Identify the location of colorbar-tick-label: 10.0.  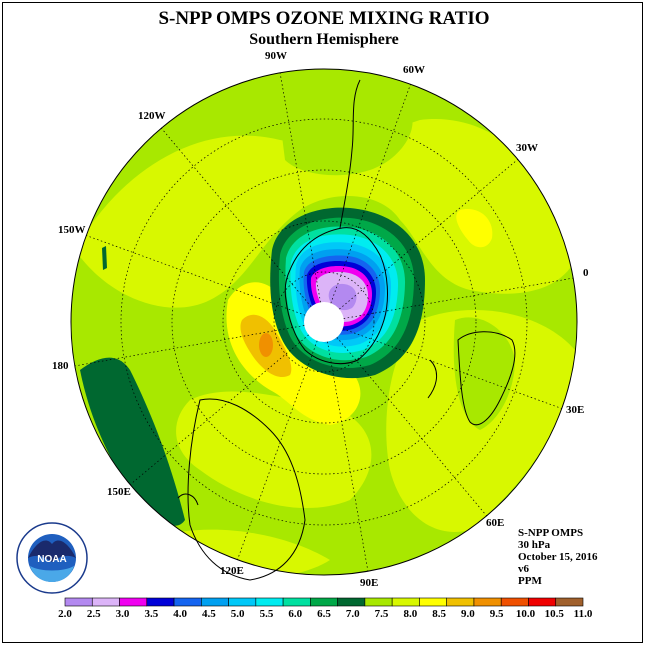
(525, 614).